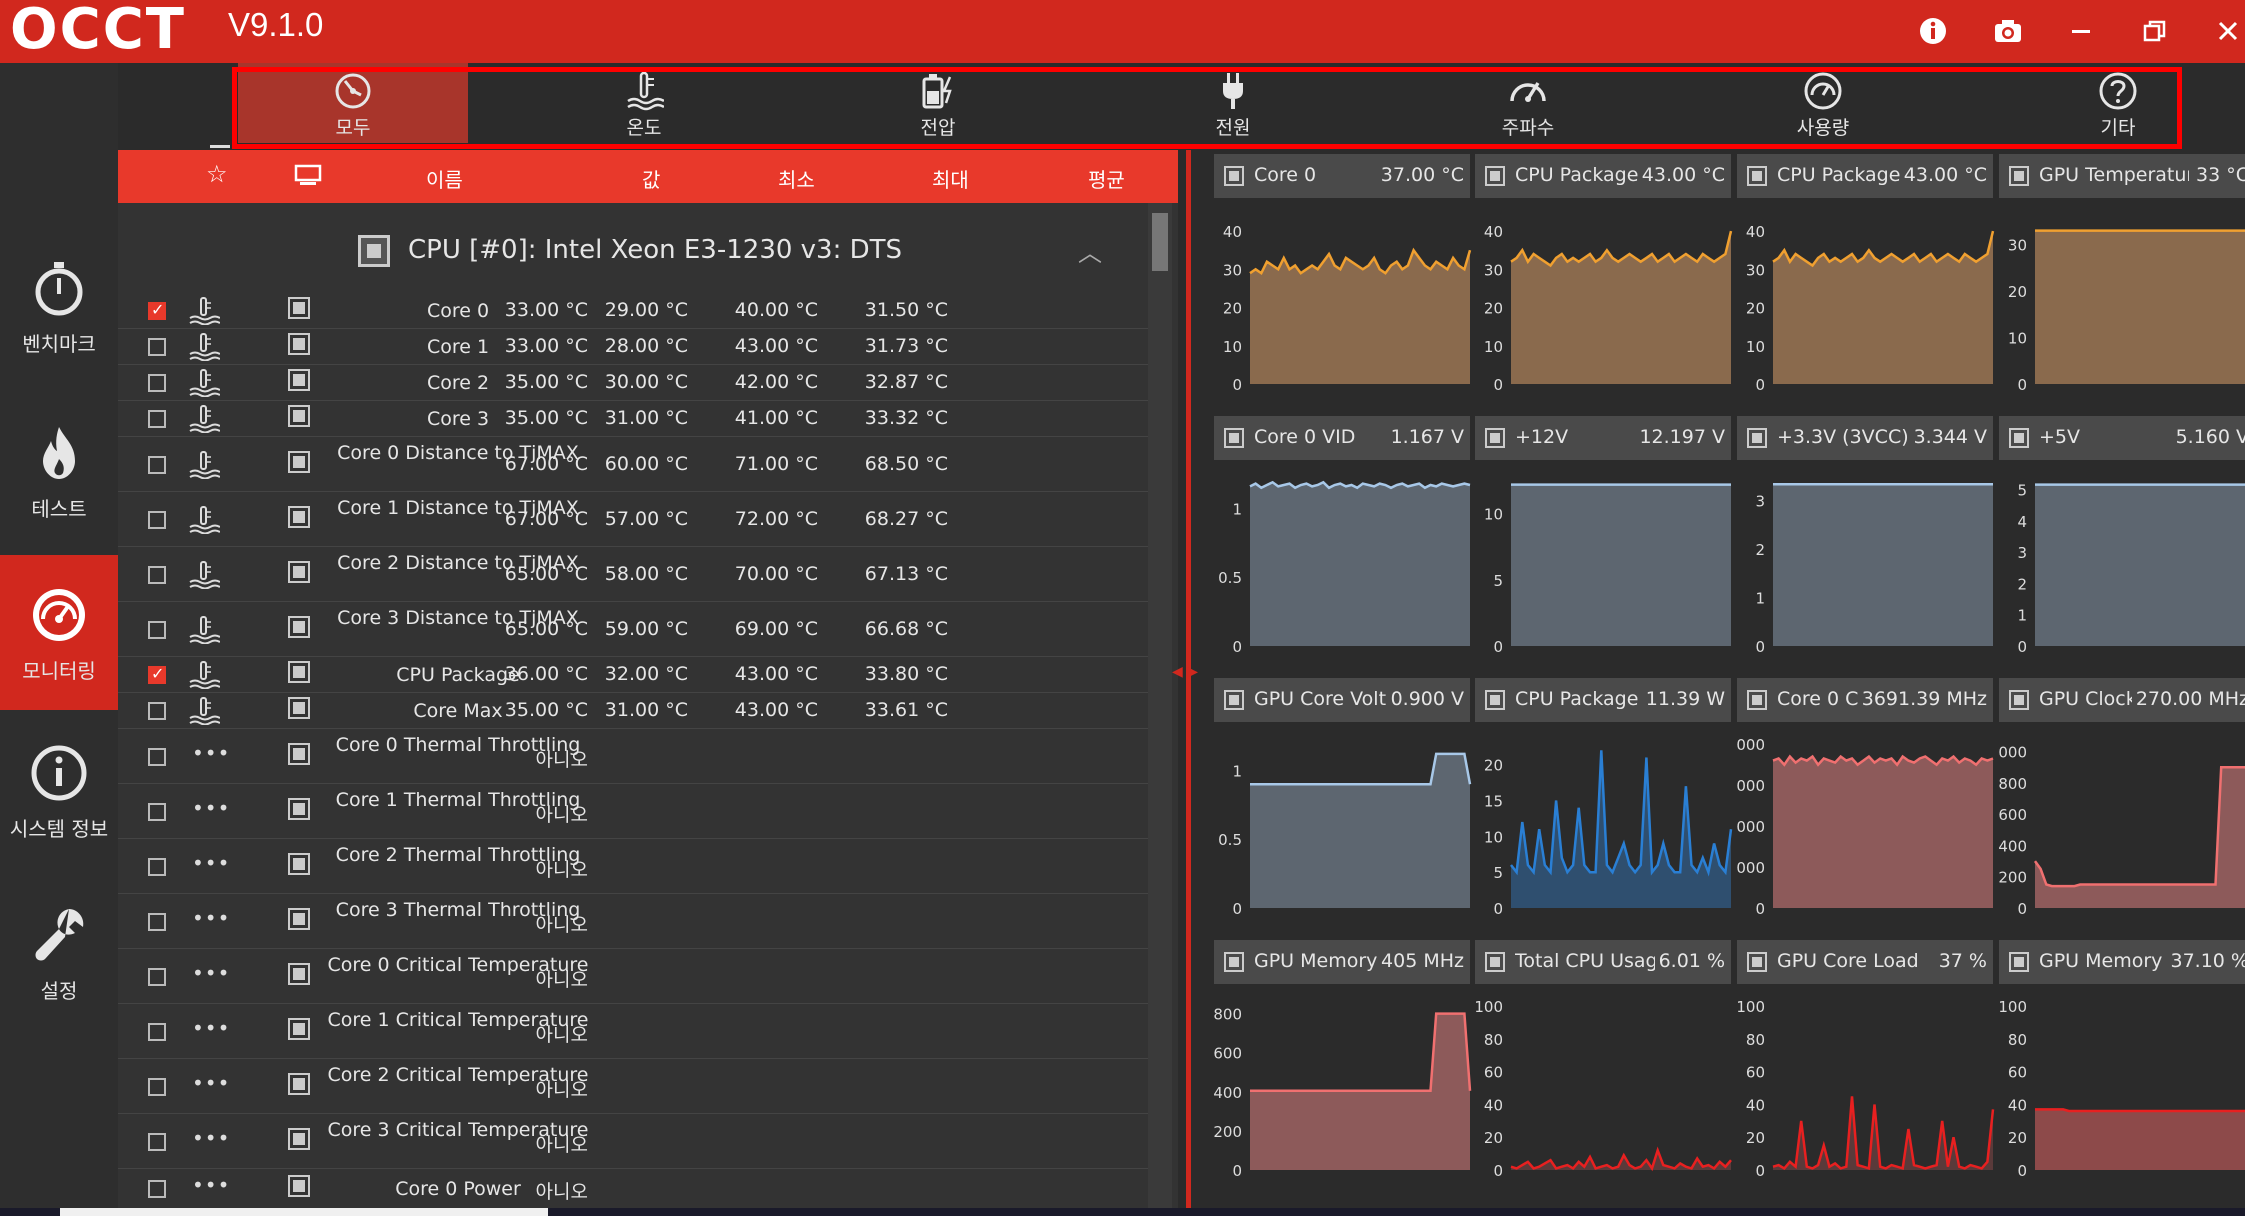  I want to click on scrollbar-thumb, so click(1160, 242).